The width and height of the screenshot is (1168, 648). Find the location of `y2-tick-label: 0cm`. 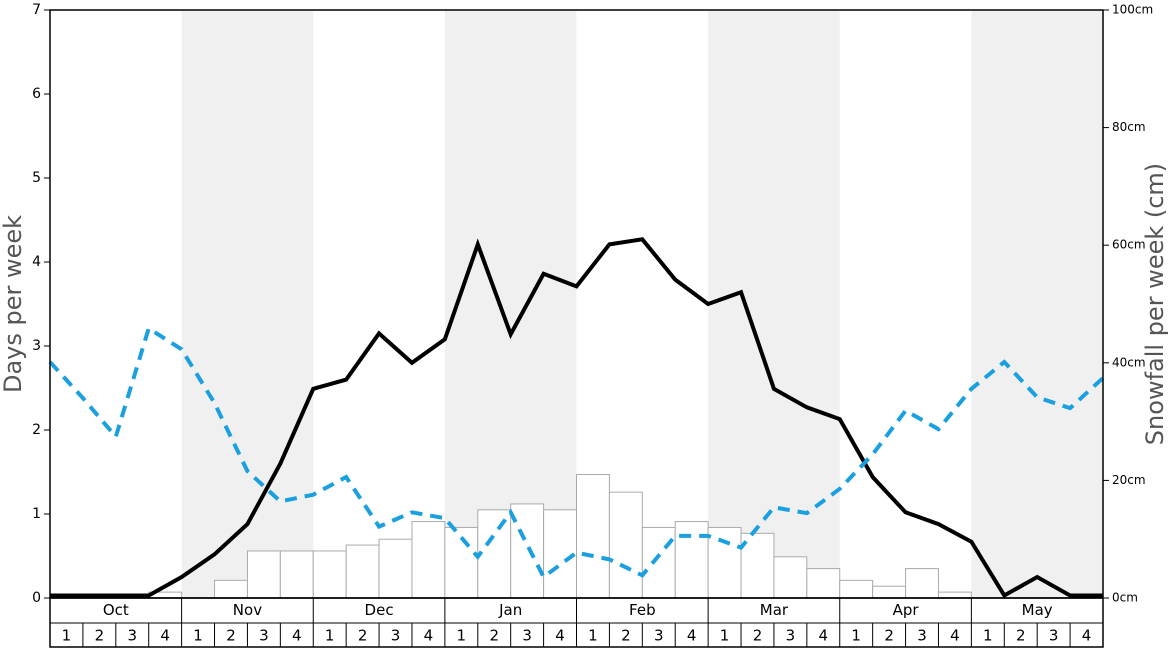

y2-tick-label: 0cm is located at coordinates (1125, 598).